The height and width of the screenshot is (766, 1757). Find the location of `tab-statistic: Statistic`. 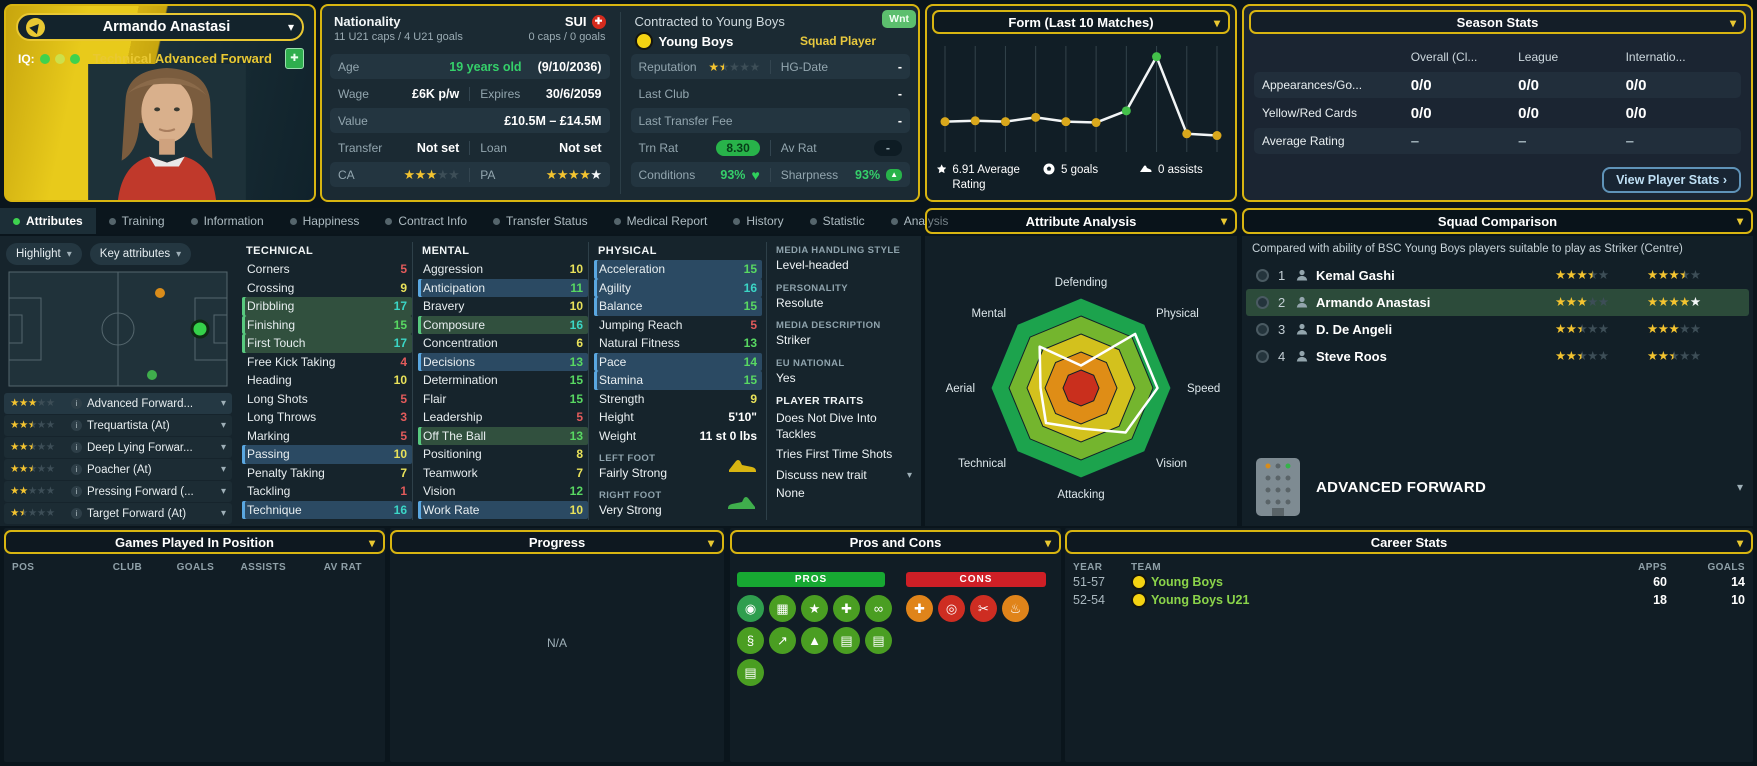

tab-statistic: Statistic is located at coordinates (837, 221).